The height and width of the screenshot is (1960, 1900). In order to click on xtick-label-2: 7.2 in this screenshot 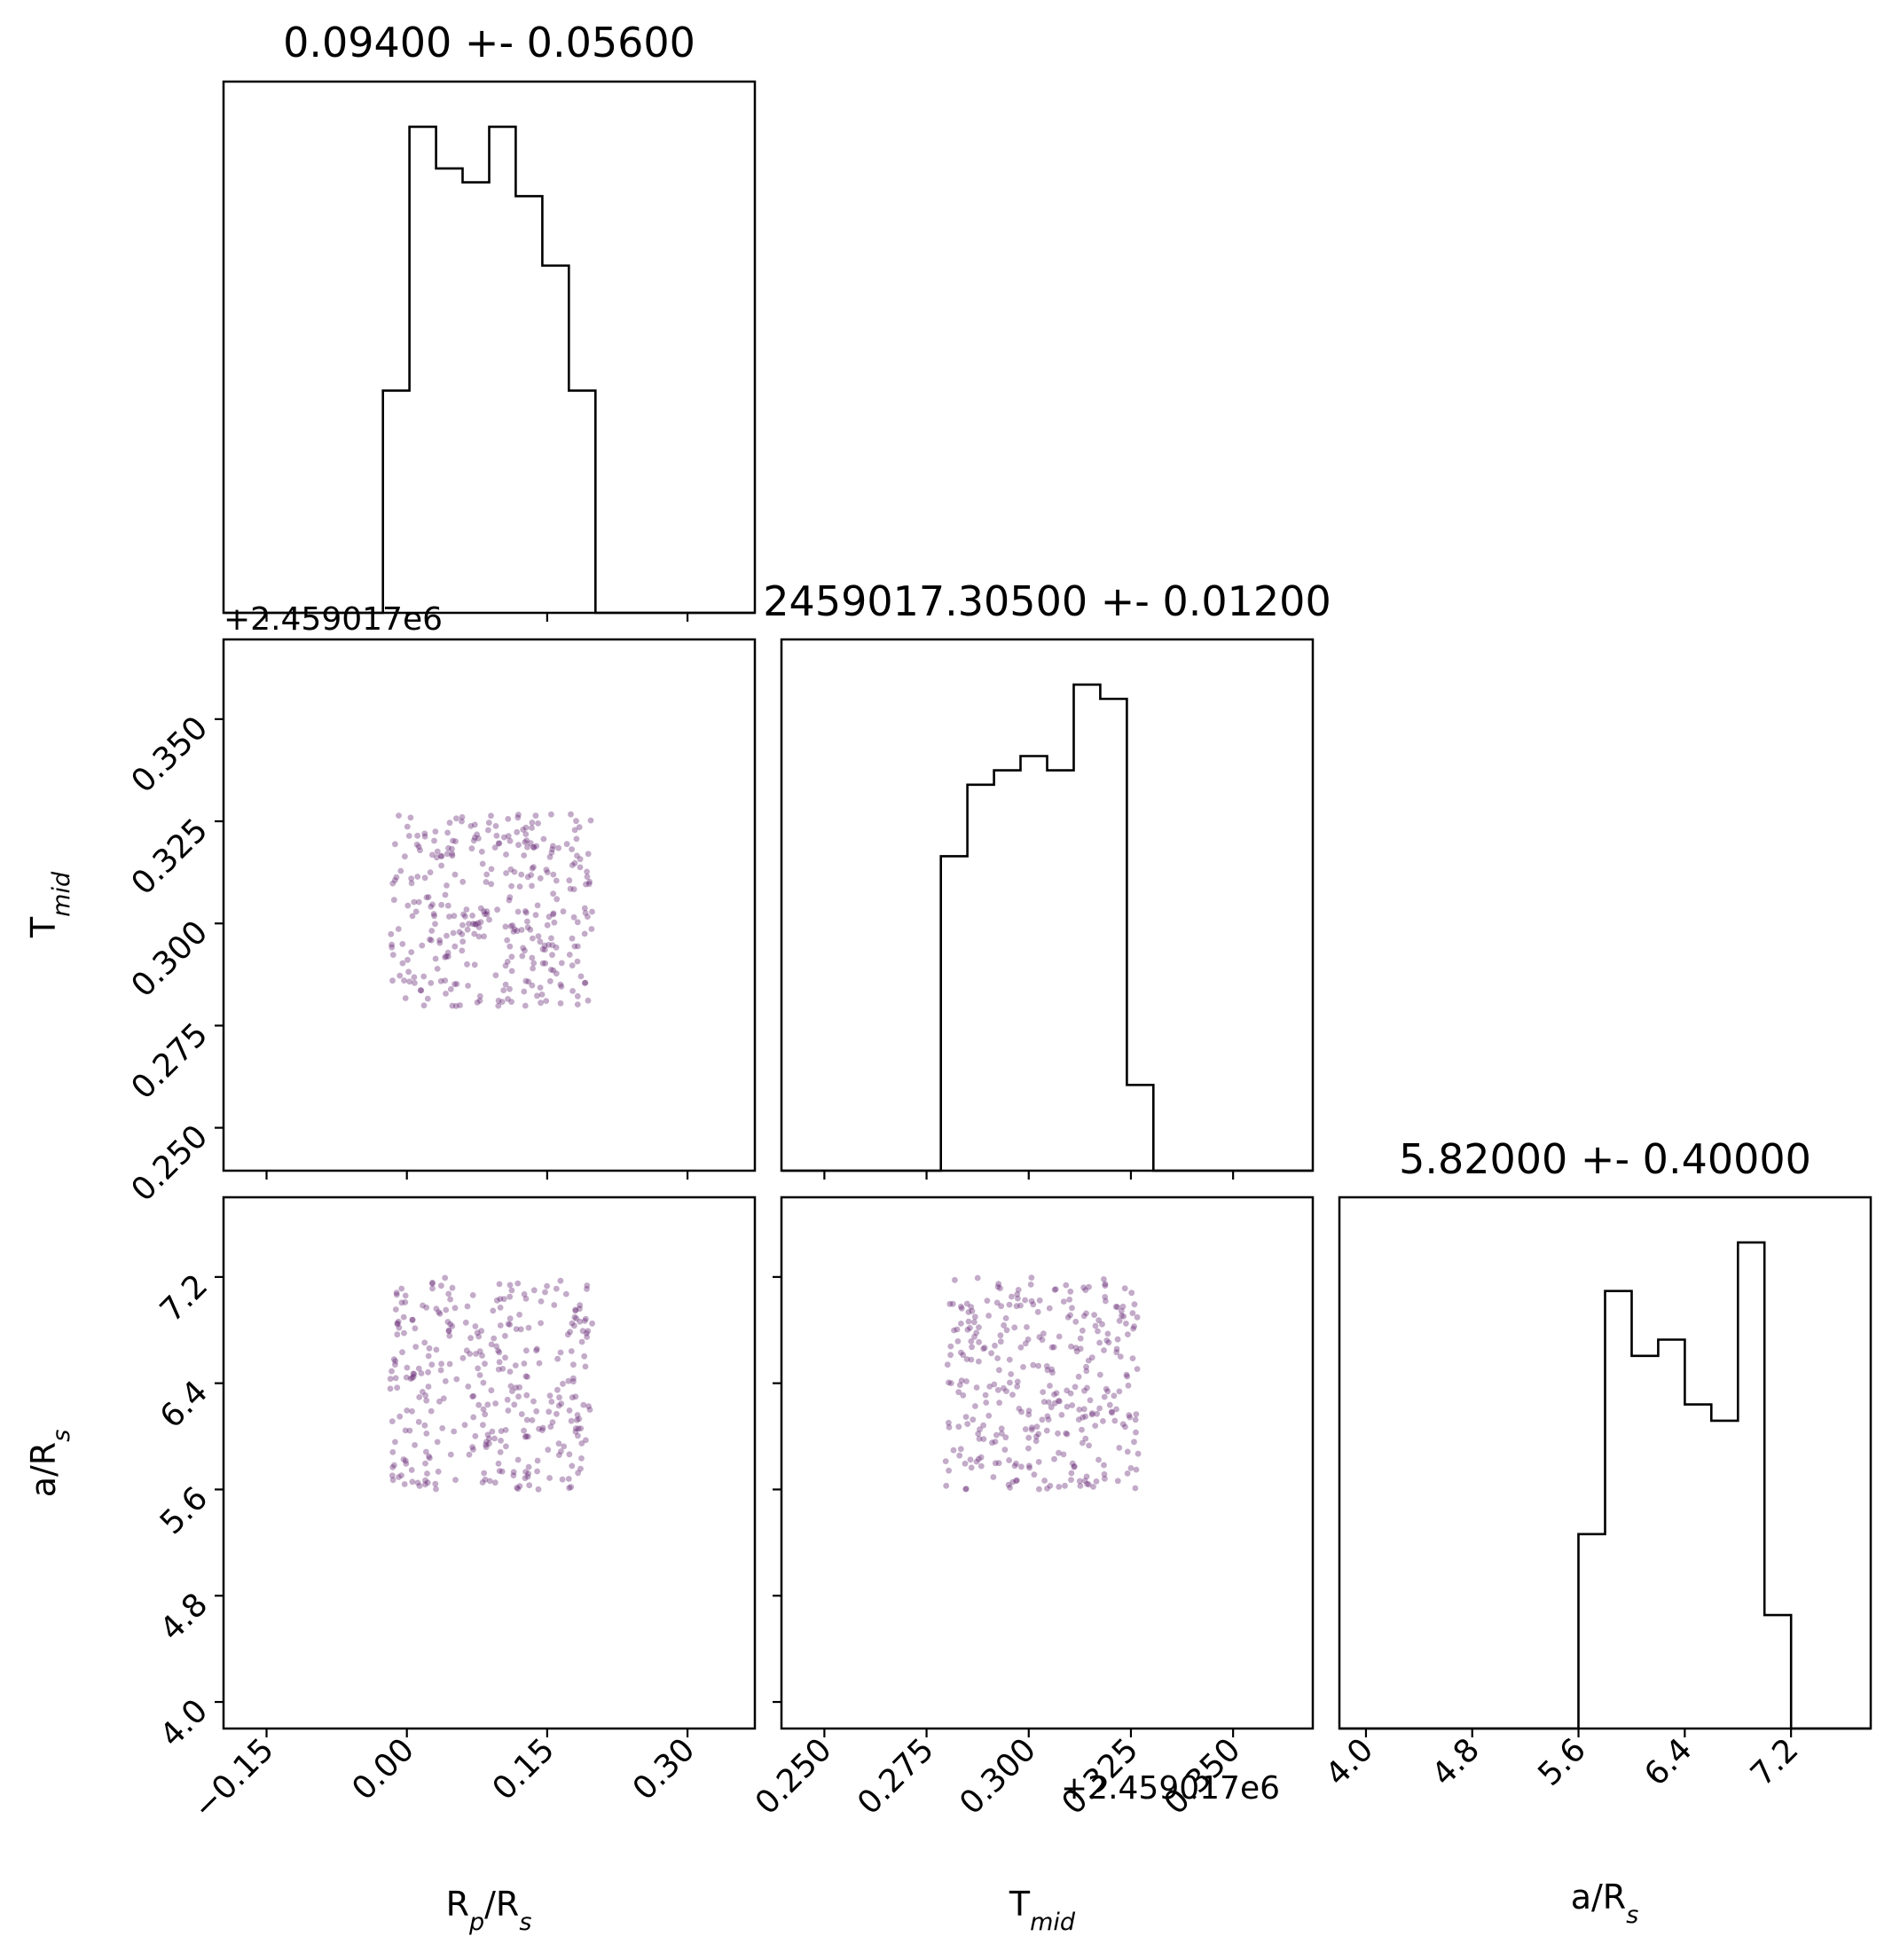, I will do `click(1774, 1761)`.